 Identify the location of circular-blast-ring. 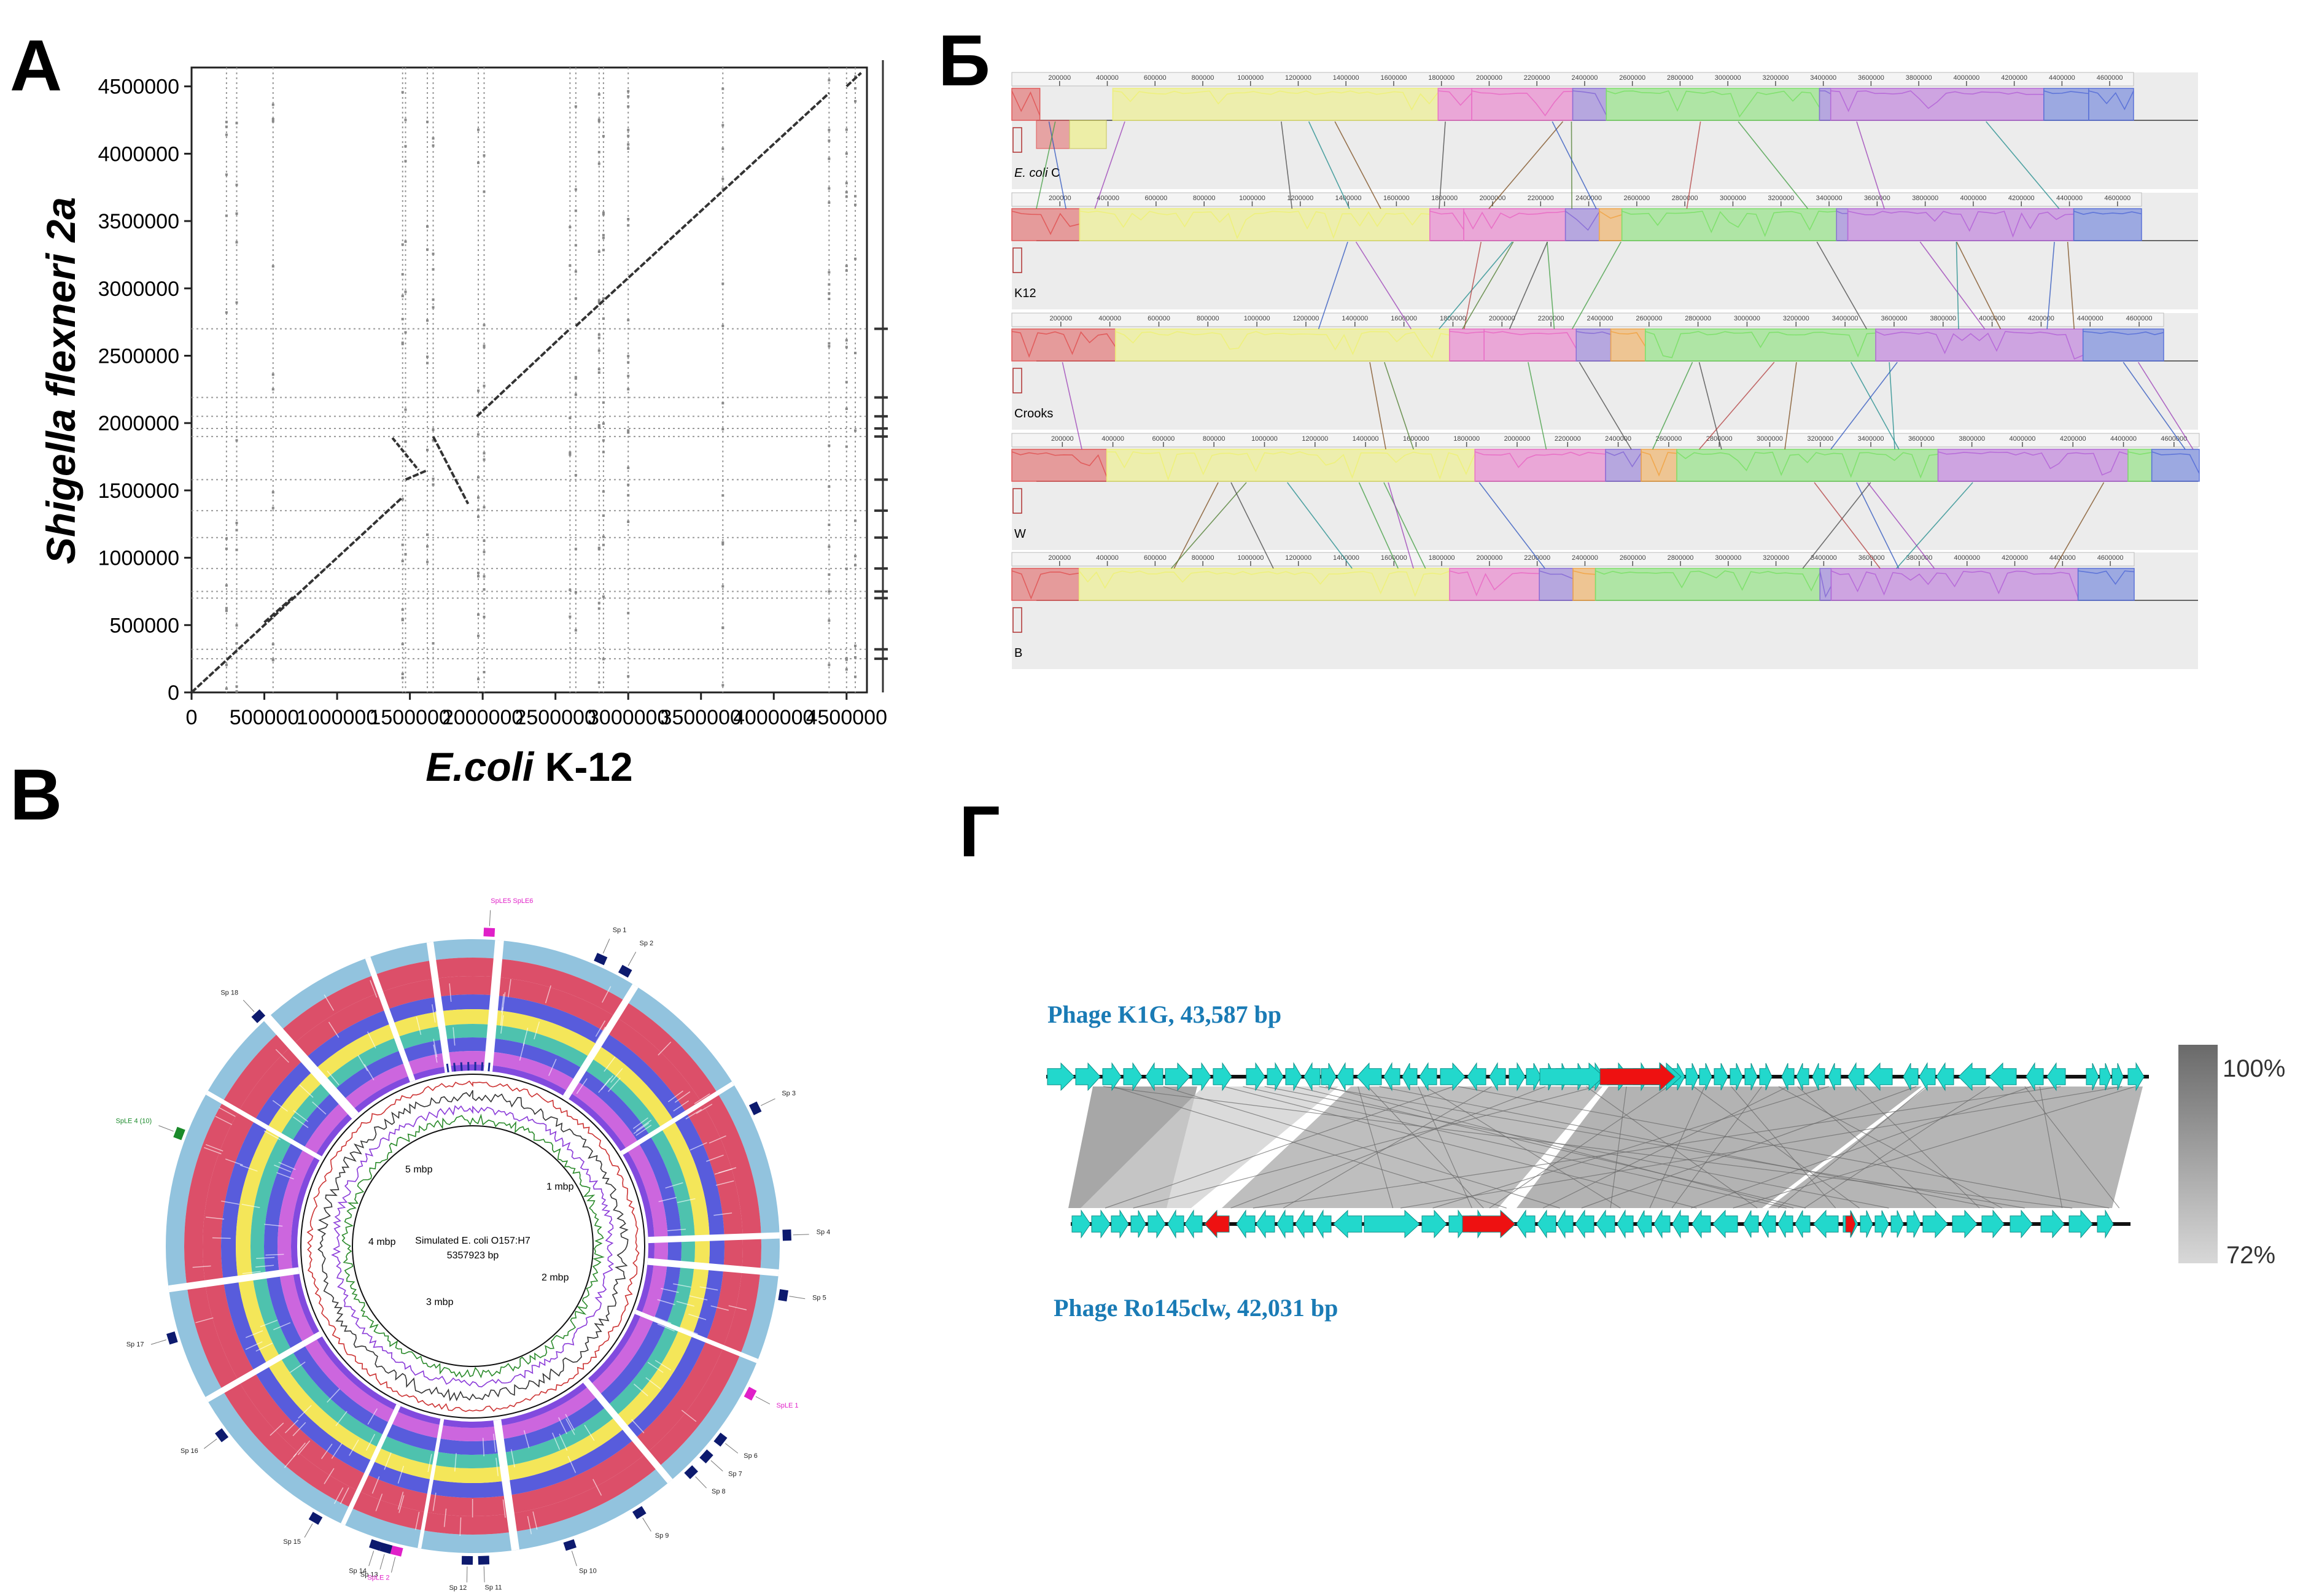
(472, 1246).